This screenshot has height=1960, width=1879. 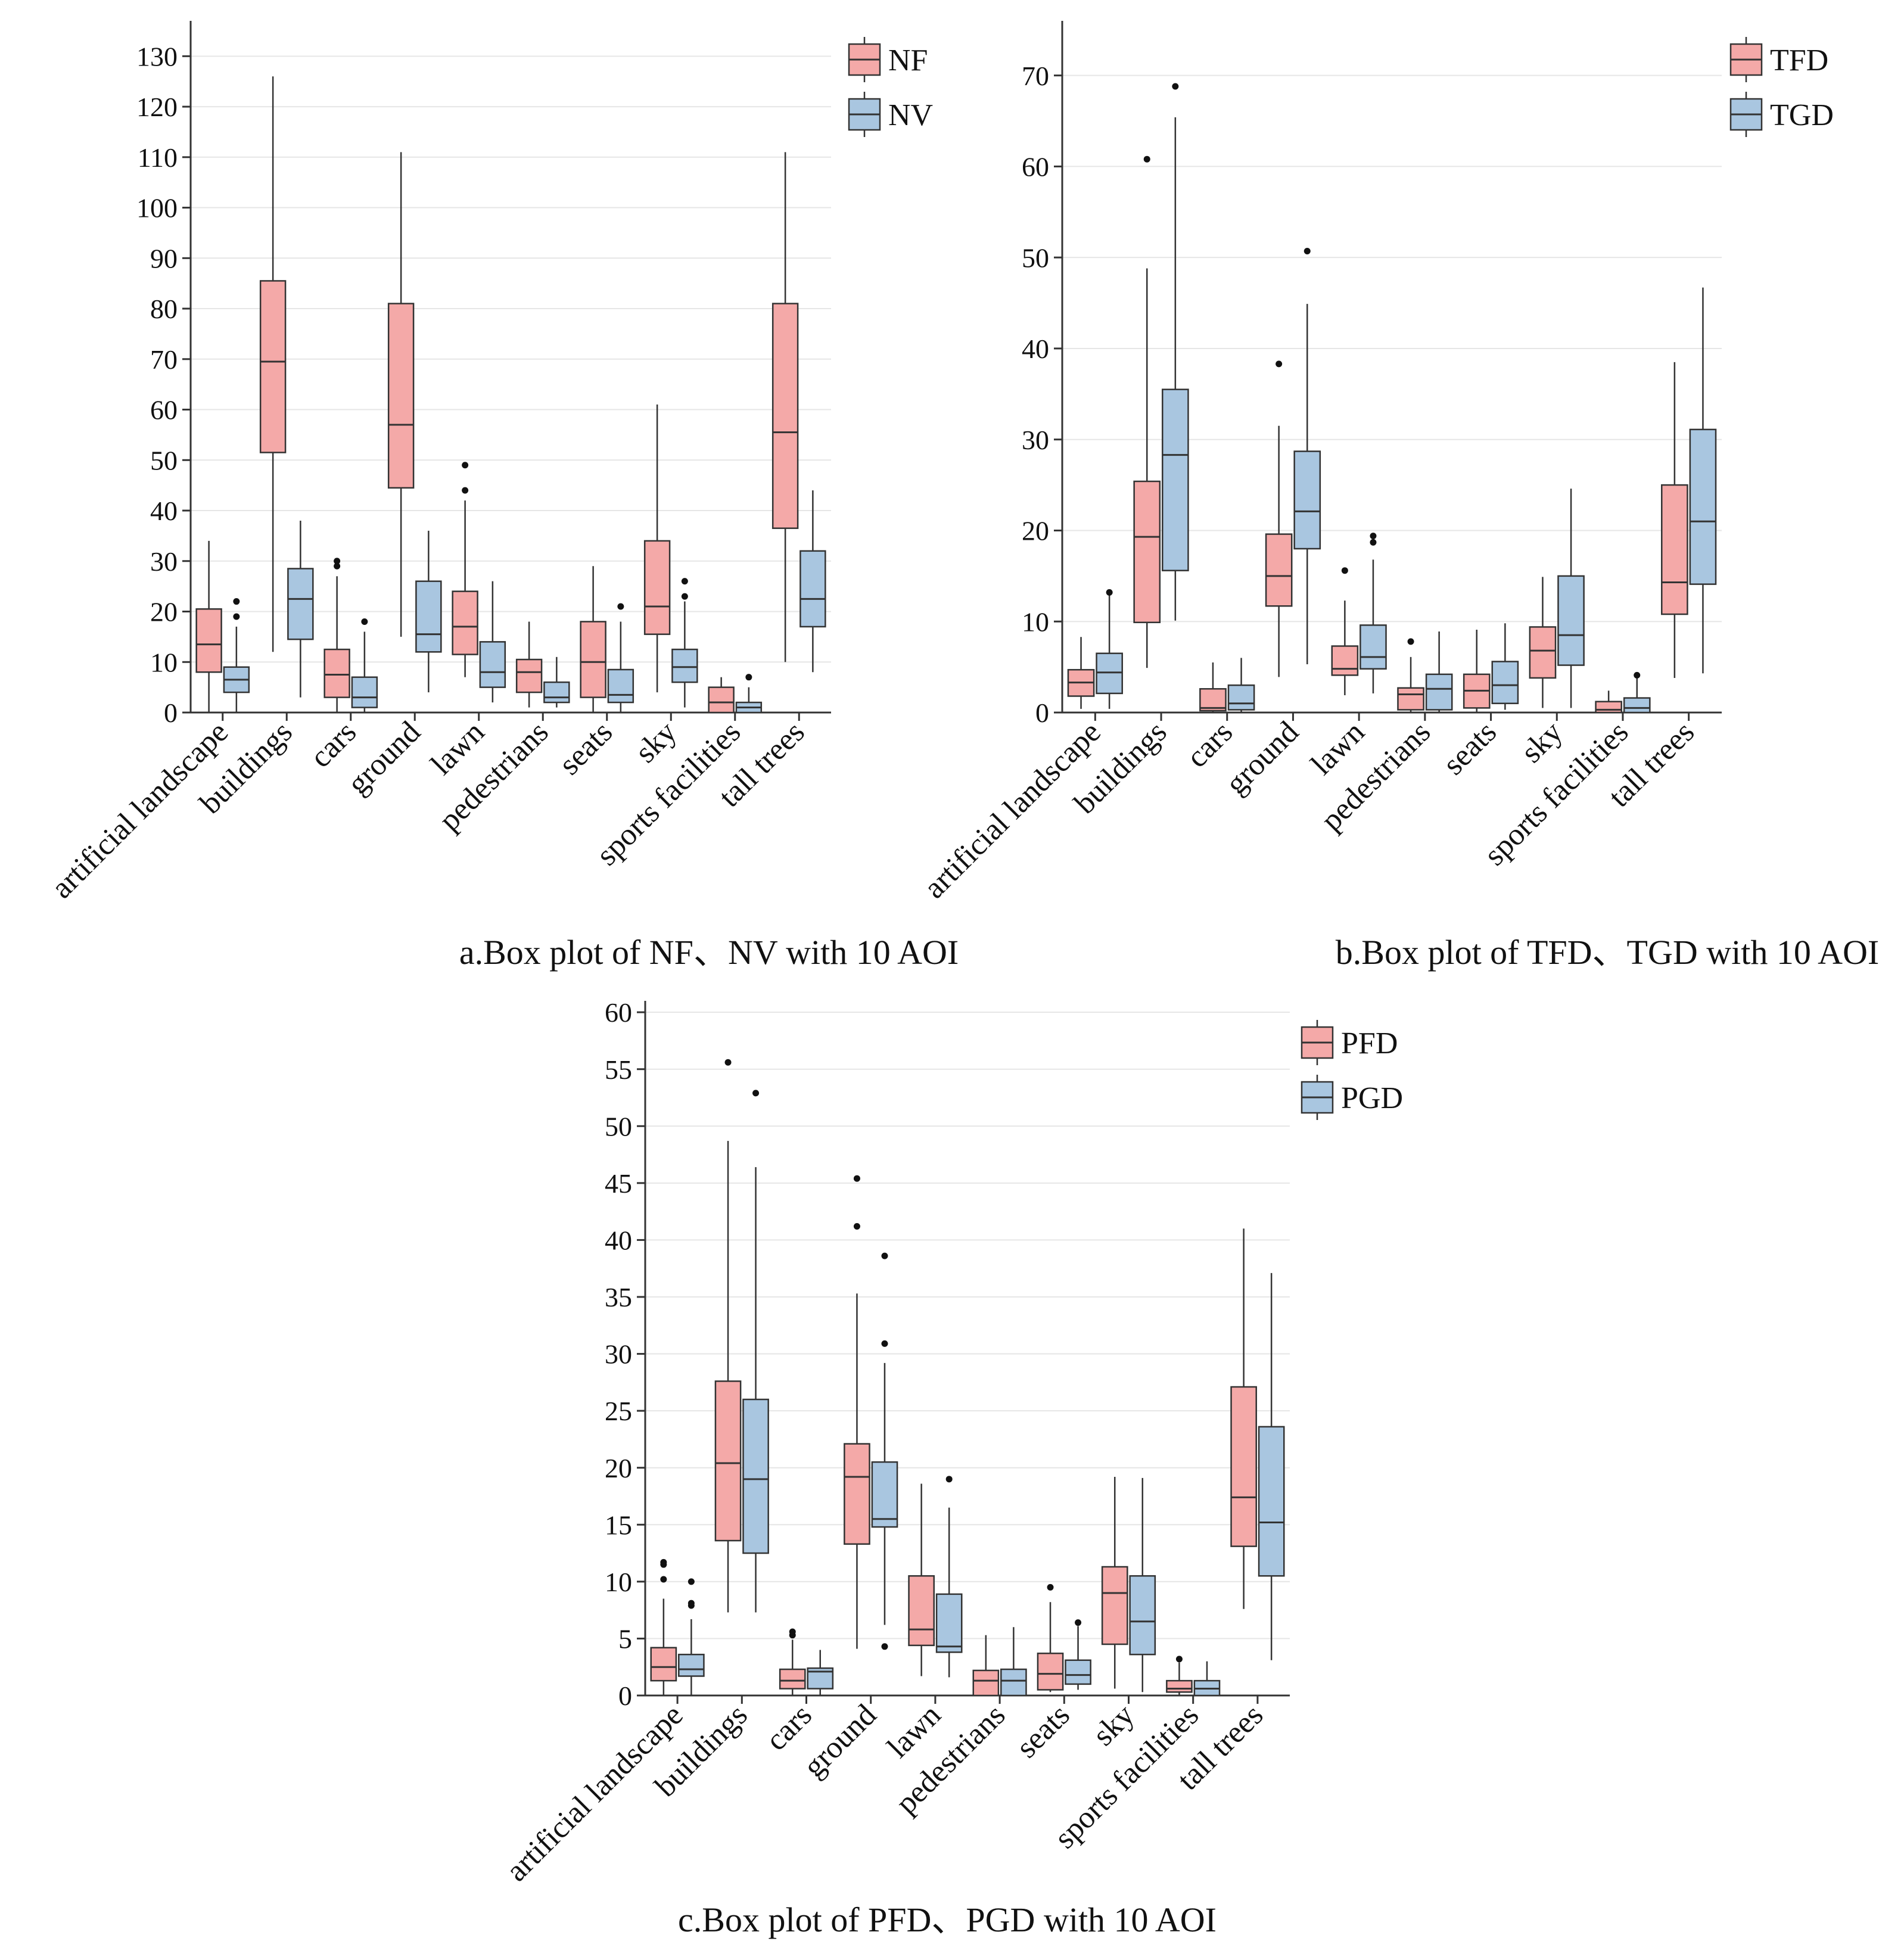 I want to click on y-tick-label: 20, so click(x=164, y=612).